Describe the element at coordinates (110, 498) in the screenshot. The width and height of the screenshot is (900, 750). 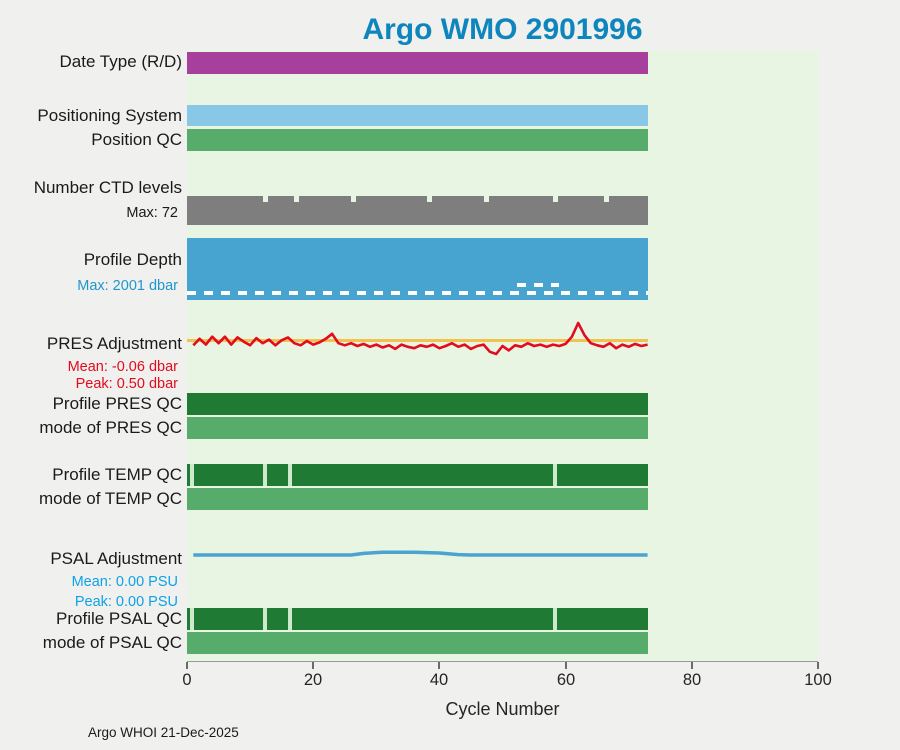
I see `row-label-mode-temp-qc: mode of TEMP QC` at that location.